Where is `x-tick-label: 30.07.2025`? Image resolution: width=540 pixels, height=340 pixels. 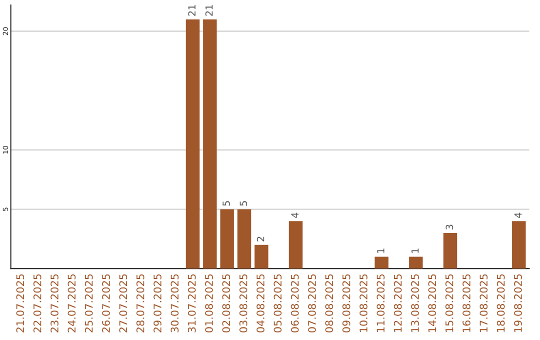
x-tick-label: 30.07.2025 is located at coordinates (174, 303).